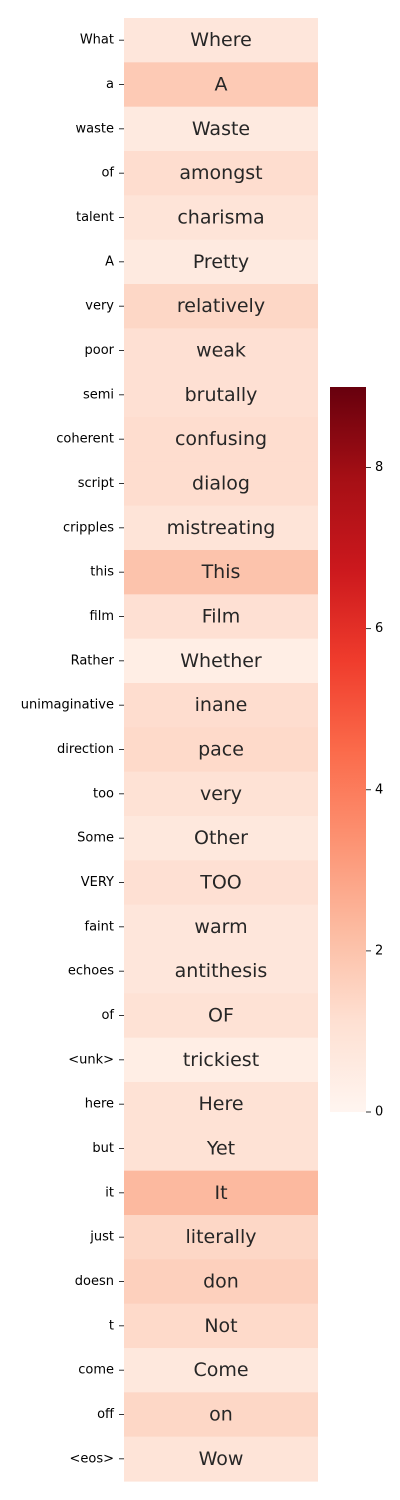 The height and width of the screenshot is (1500, 400). I want to click on row-label: <unk>, so click(91, 1059).